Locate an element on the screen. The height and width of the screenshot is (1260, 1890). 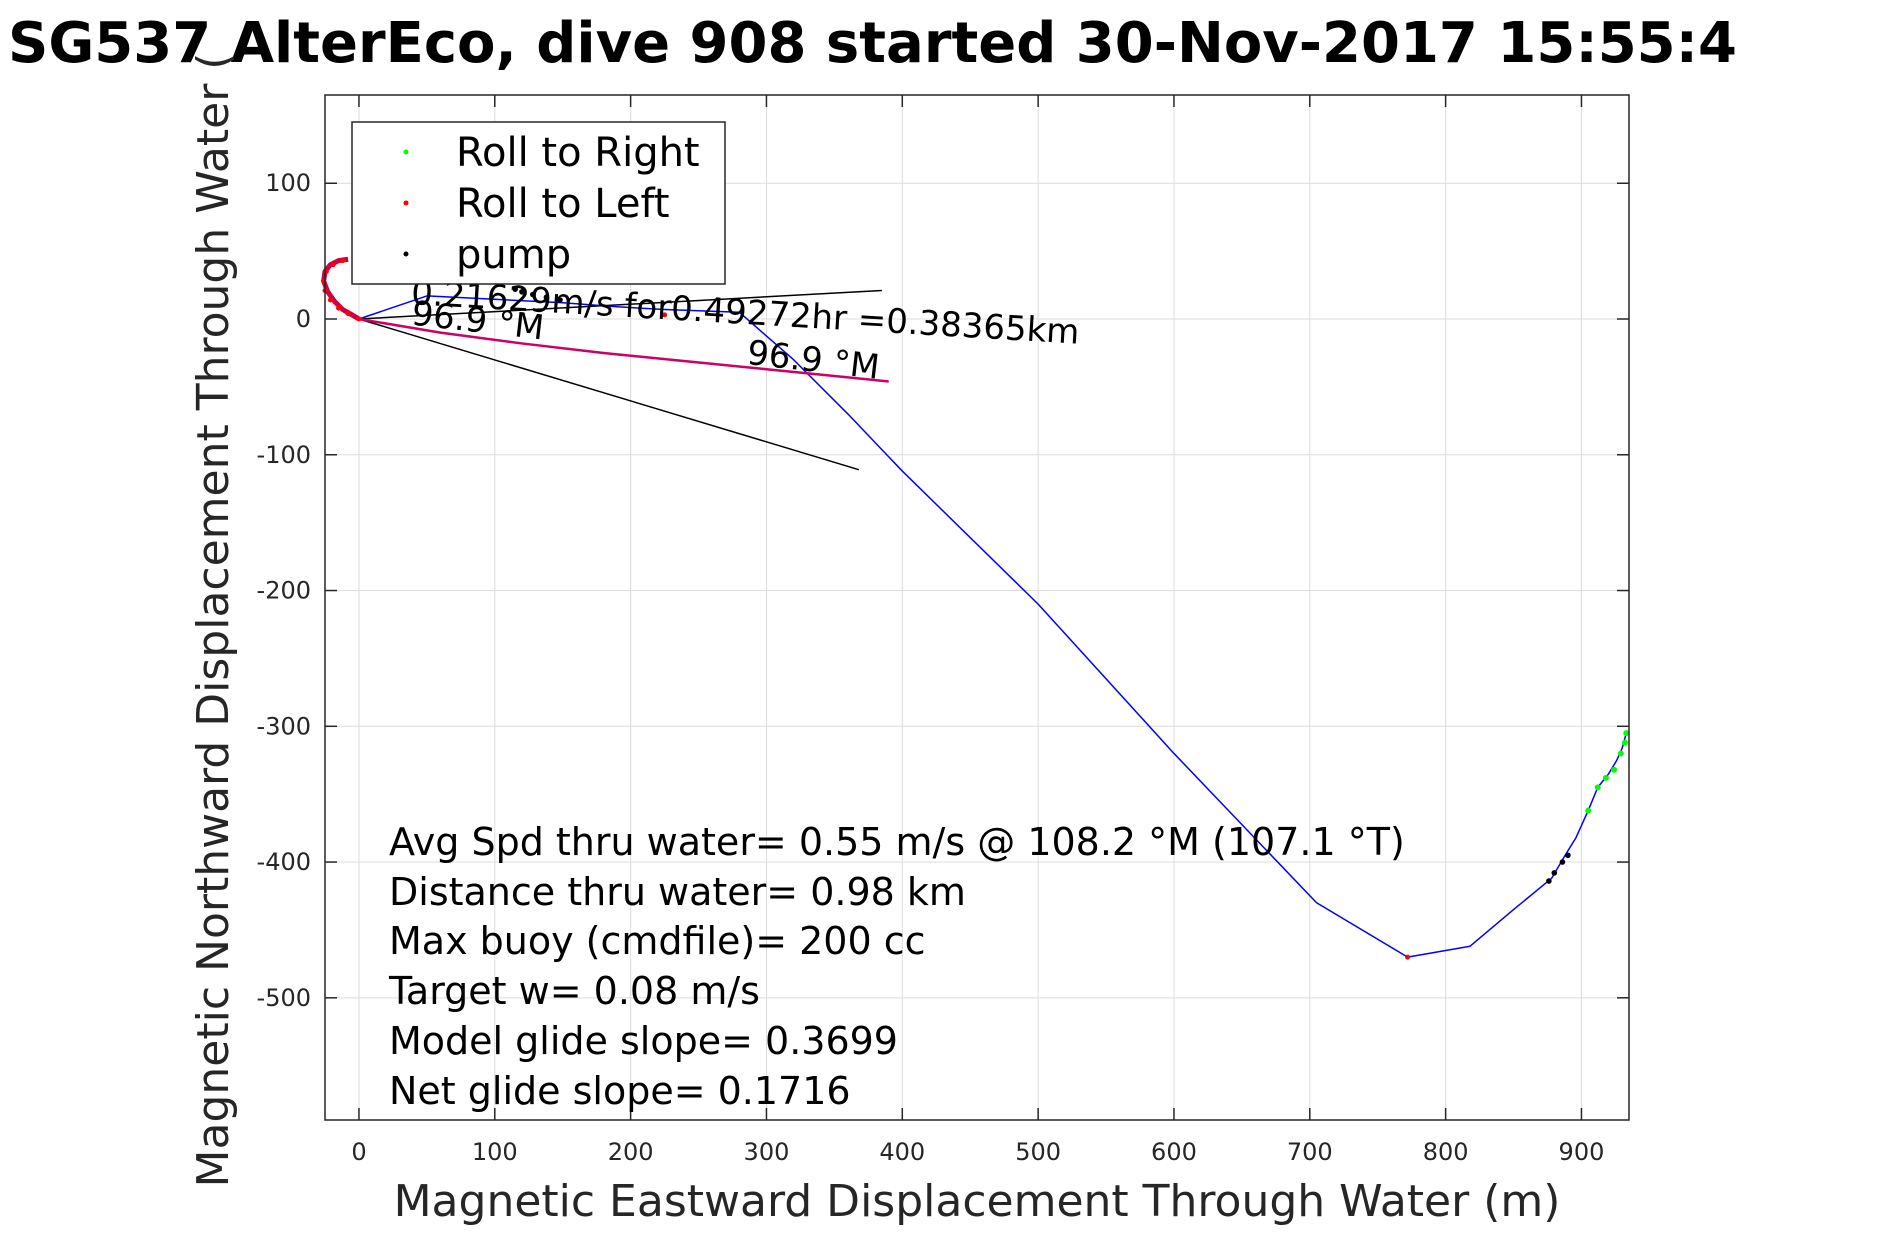
y-tick-label: -300 is located at coordinates (284, 726).